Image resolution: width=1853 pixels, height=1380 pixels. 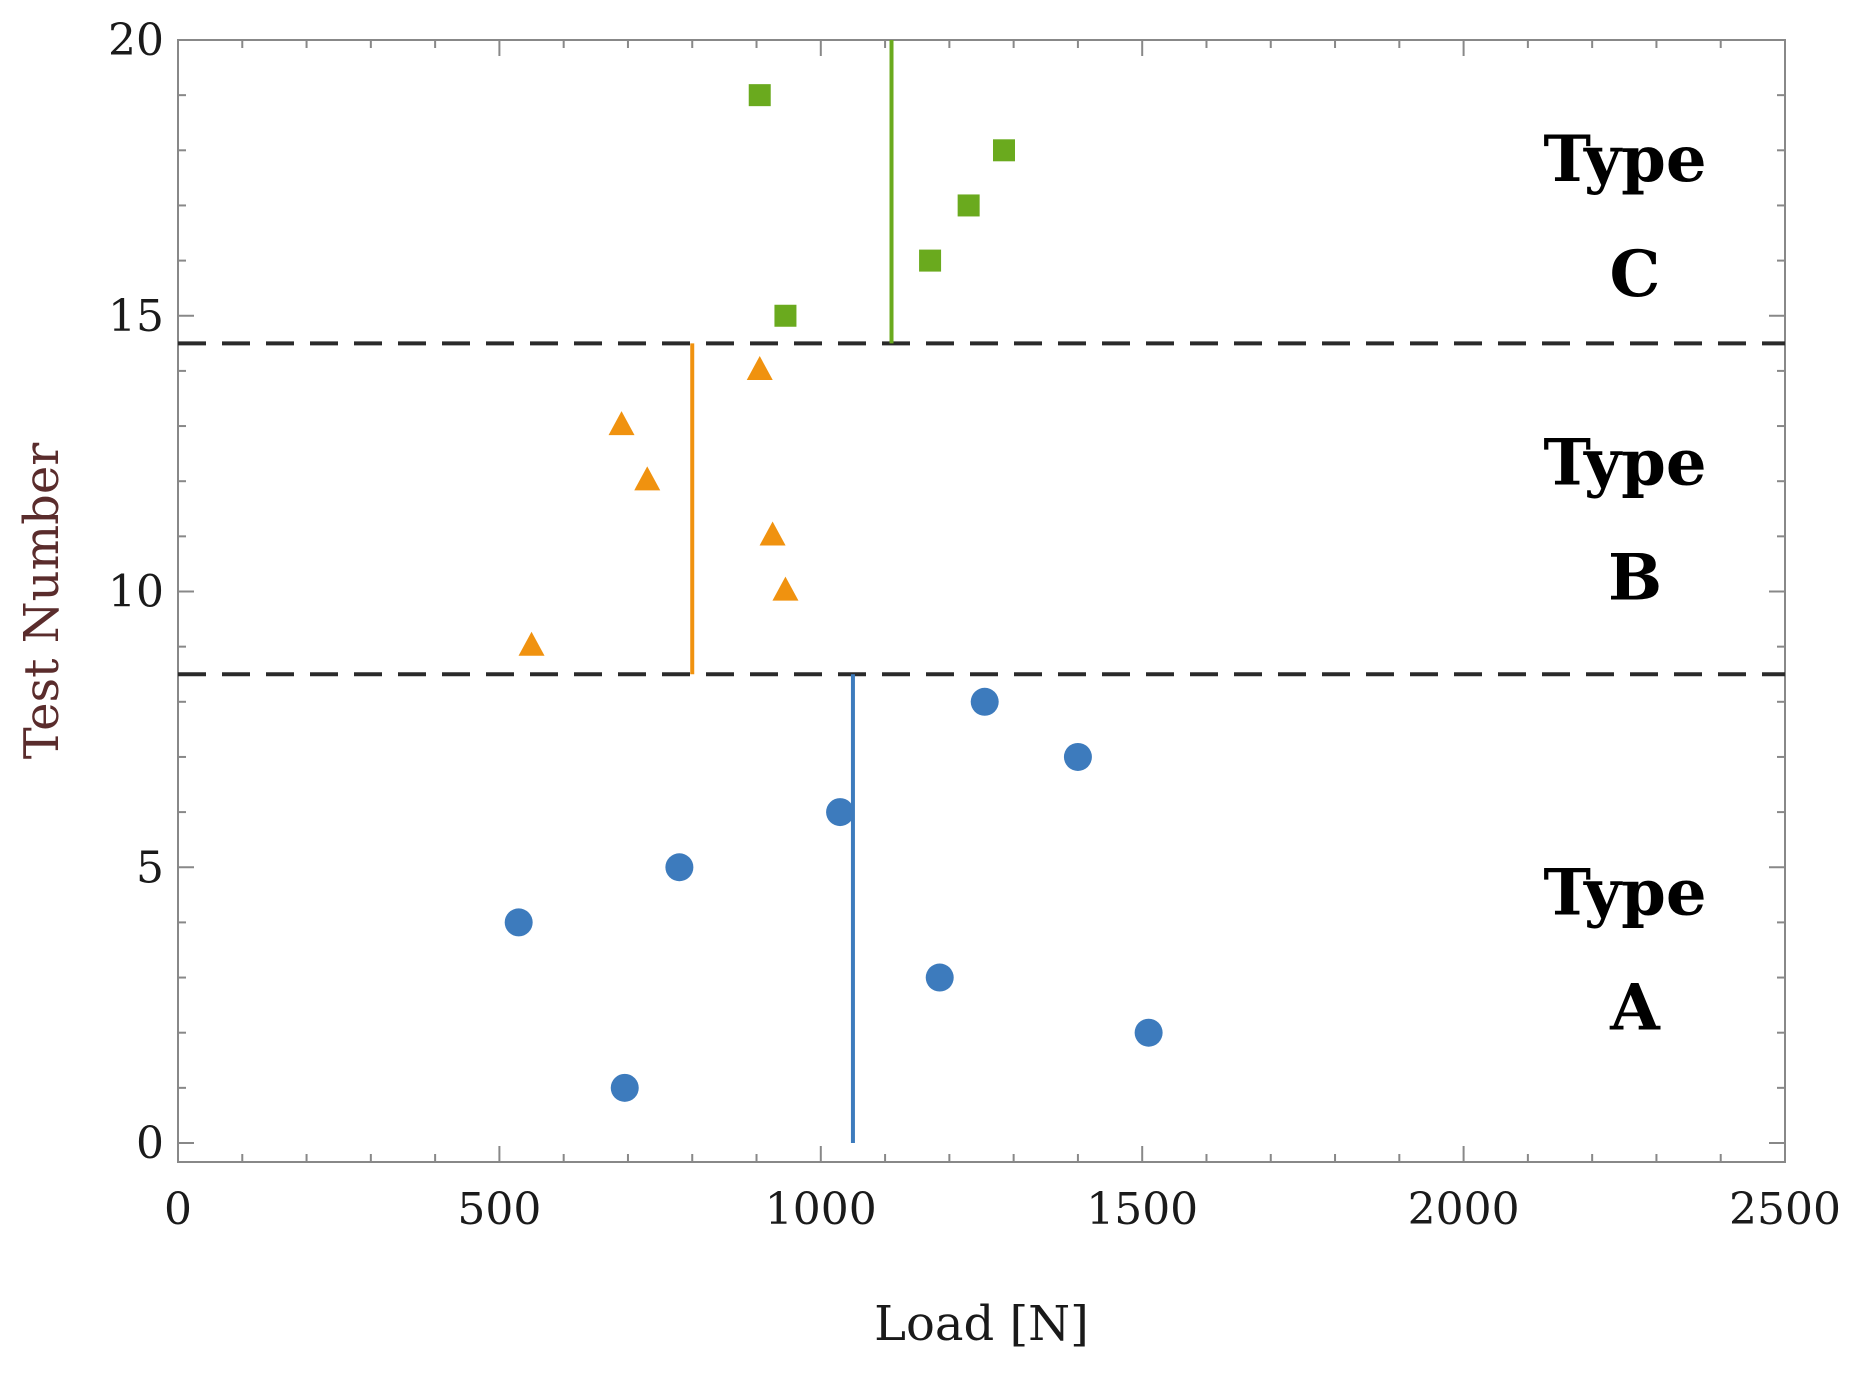 I want to click on region-label-letter: A, so click(x=1635, y=1007).